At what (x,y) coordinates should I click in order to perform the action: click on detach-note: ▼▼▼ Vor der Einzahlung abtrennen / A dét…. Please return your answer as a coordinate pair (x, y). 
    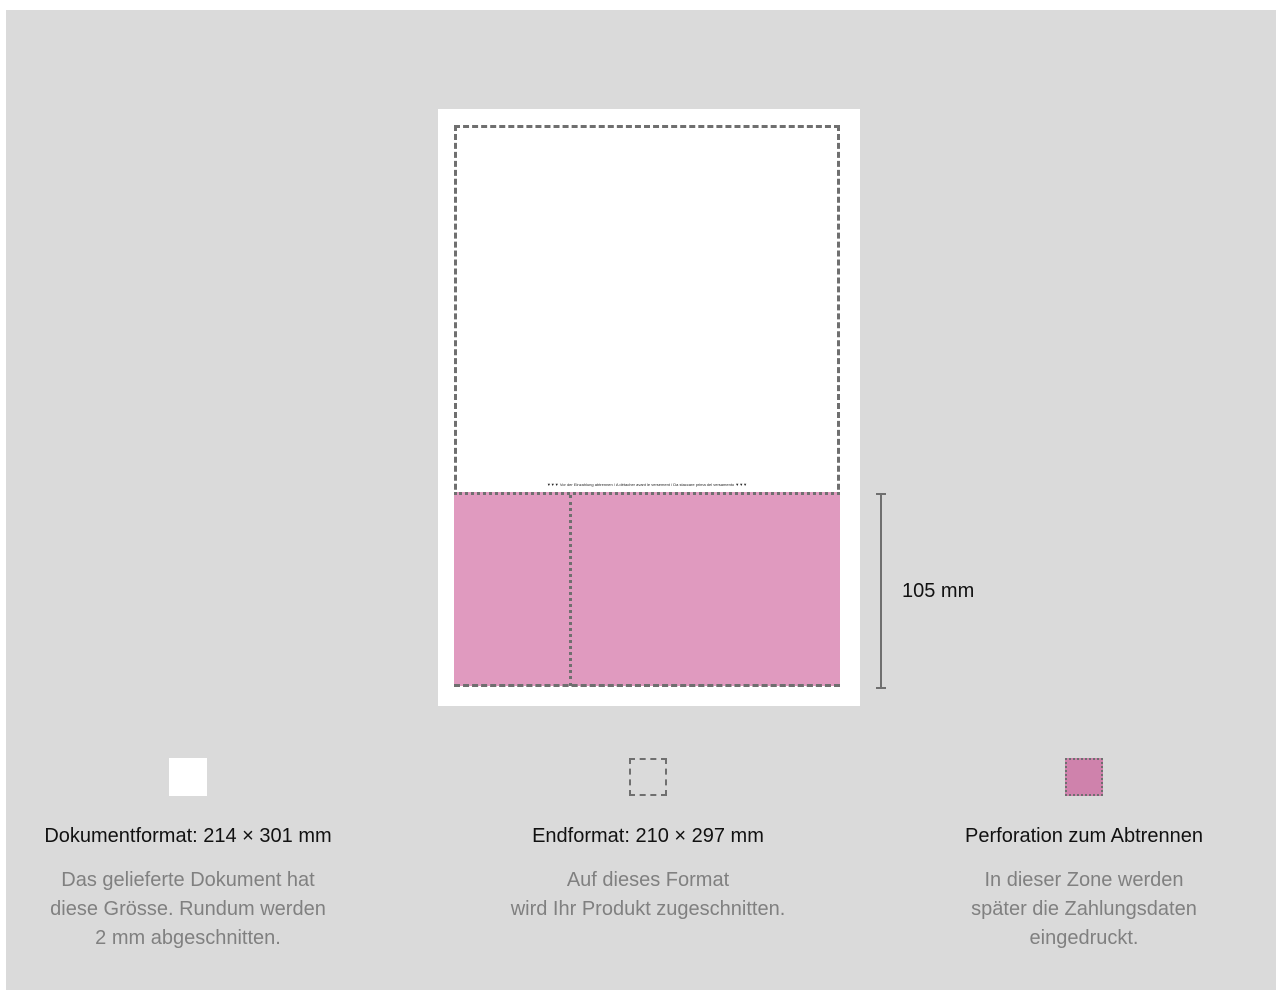
    Looking at the image, I should click on (647, 484).